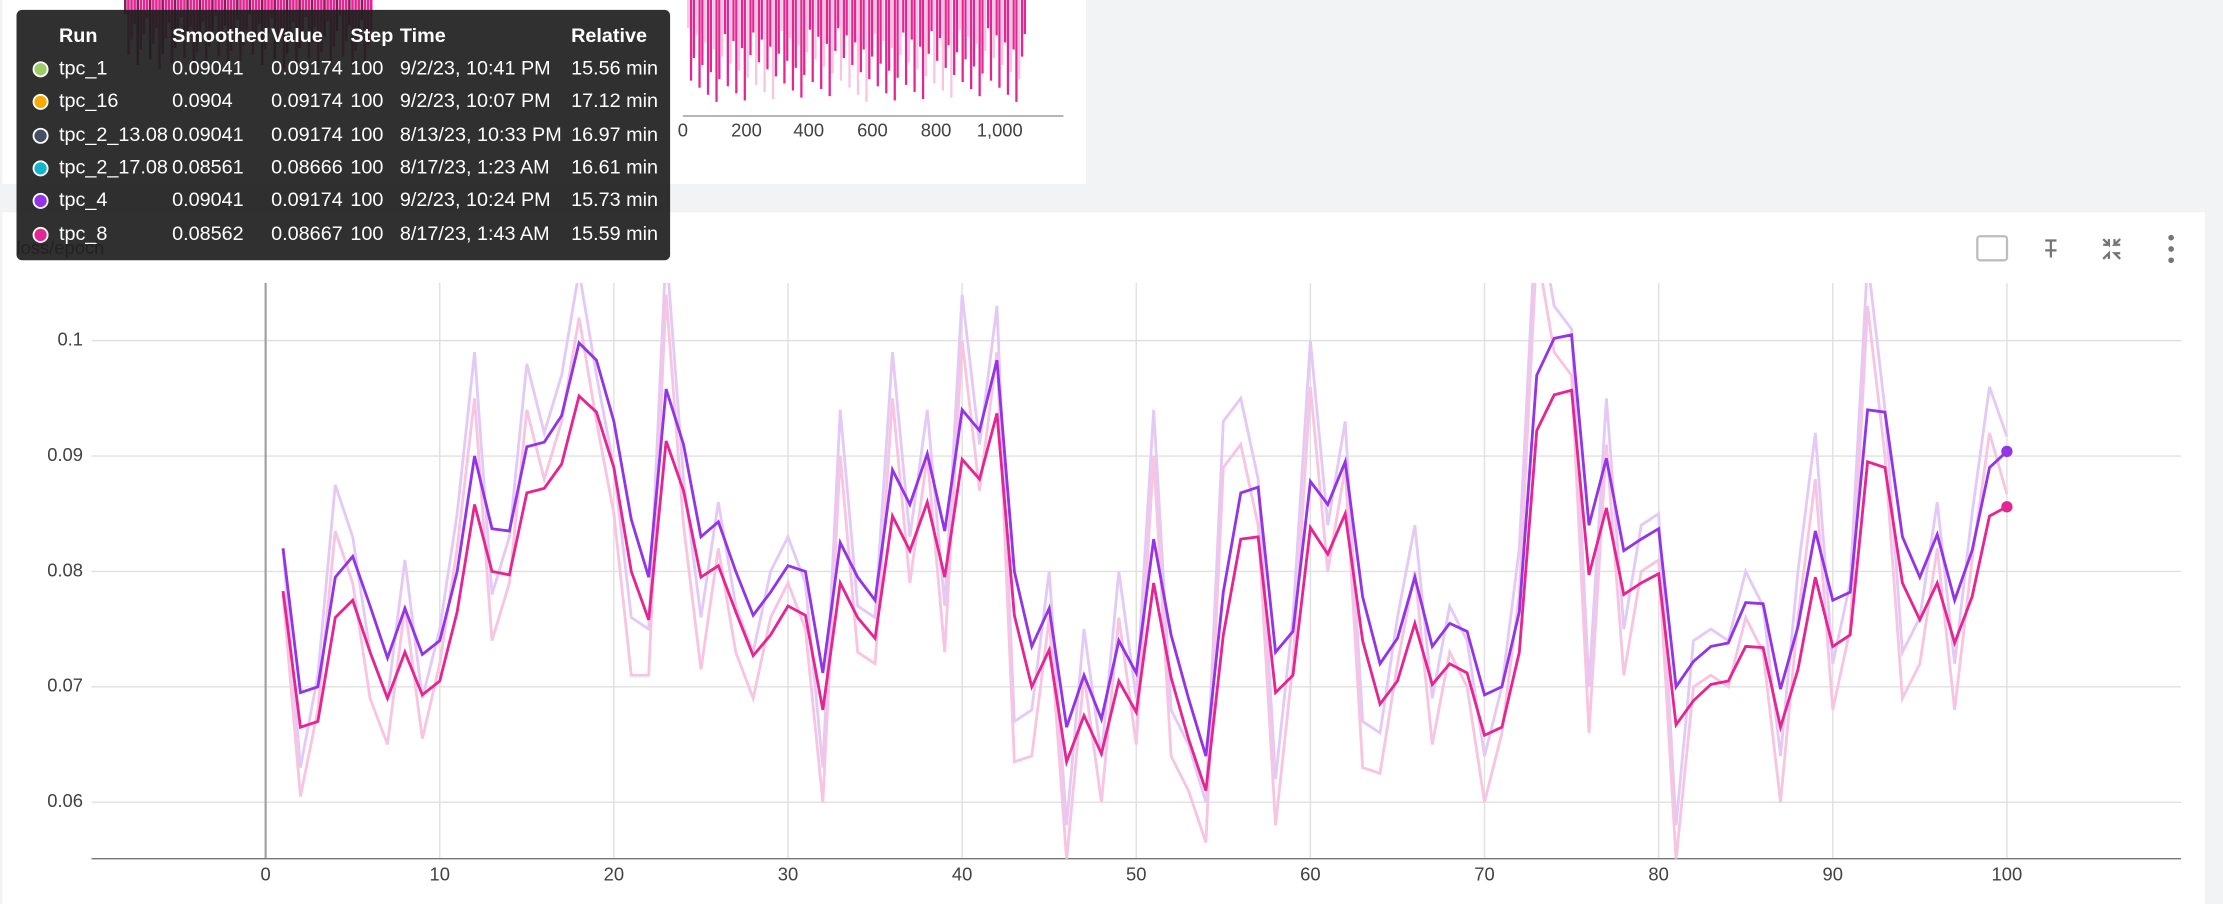 The width and height of the screenshot is (2223, 904). I want to click on tooltip-cell: 15.73 min, so click(614, 200).